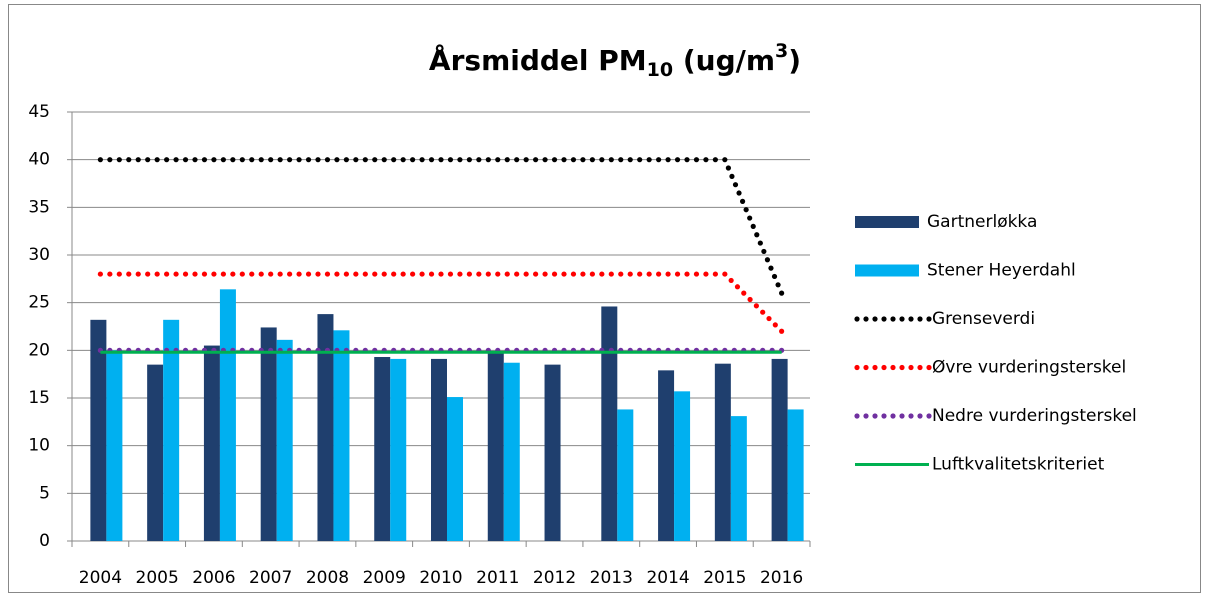  What do you see at coordinates (157, 578) in the screenshot?
I see `x-tick-label: 2005` at bounding box center [157, 578].